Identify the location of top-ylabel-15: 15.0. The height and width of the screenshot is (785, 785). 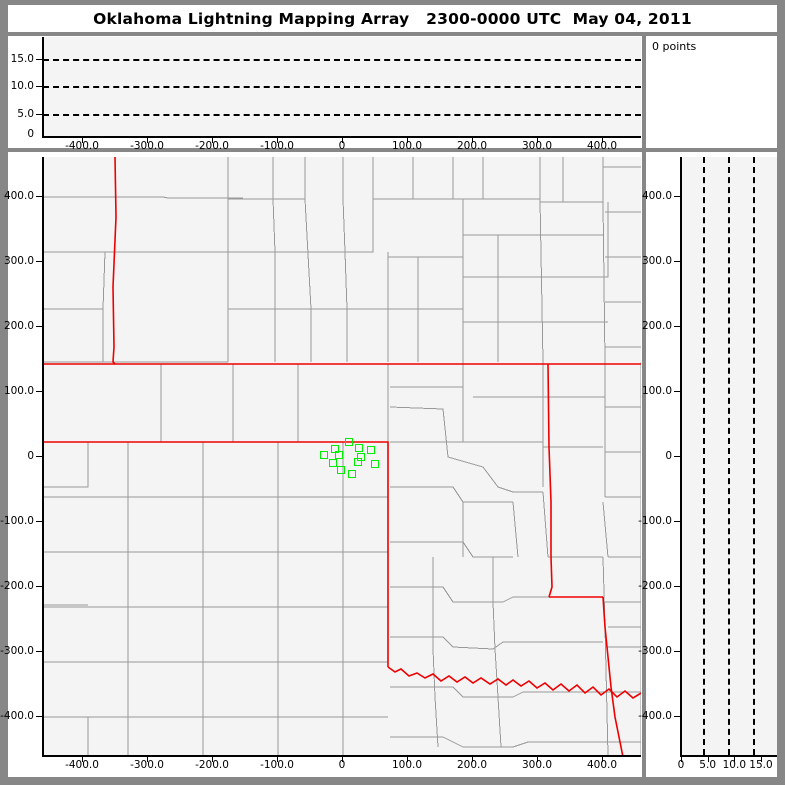
(22, 59).